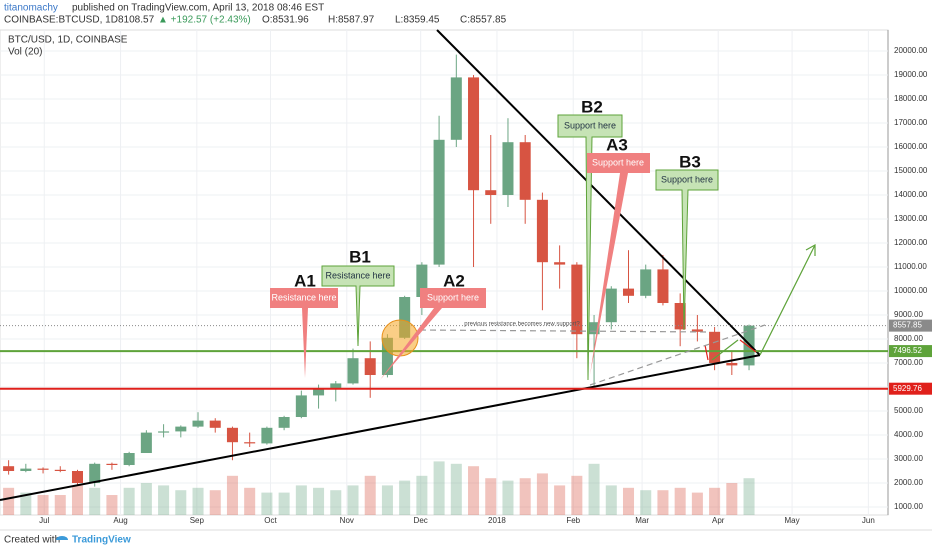  Describe the element at coordinates (911, 50) in the screenshot. I see `y-tick-label: 20000.00` at that location.